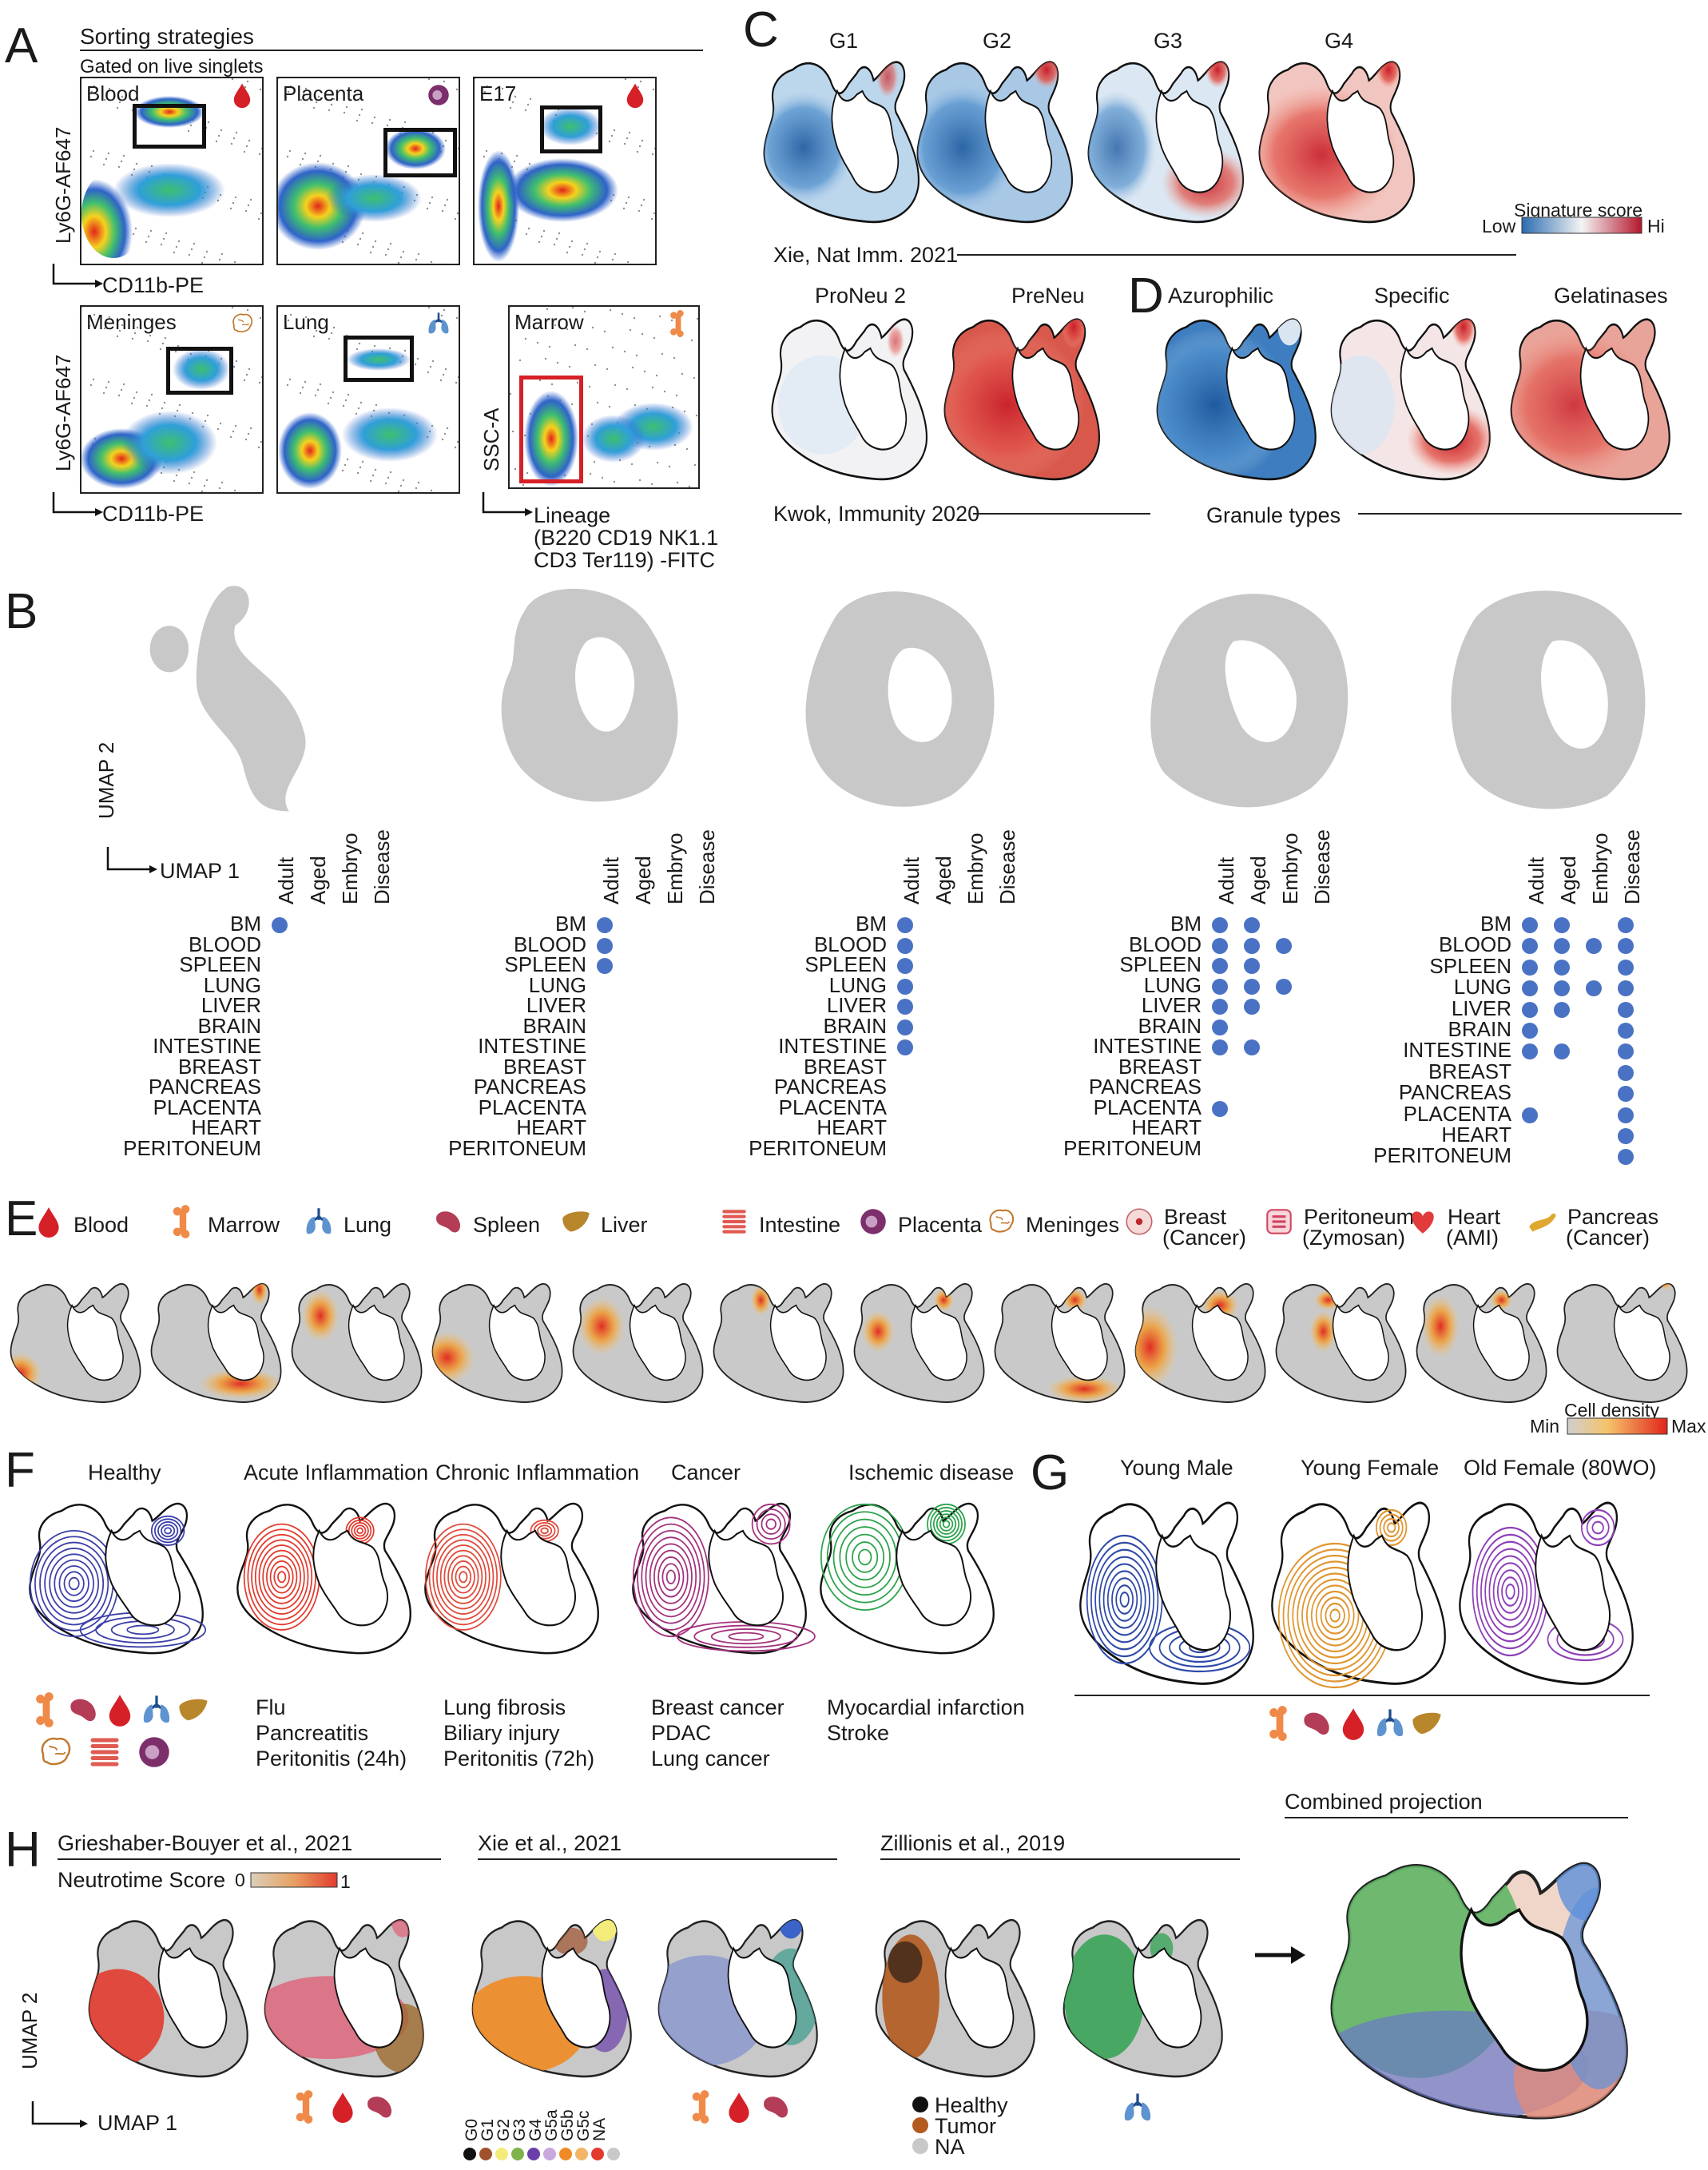 This screenshot has width=1708, height=2170. What do you see at coordinates (45, 1710) in the screenshot?
I see `bone-icon` at bounding box center [45, 1710].